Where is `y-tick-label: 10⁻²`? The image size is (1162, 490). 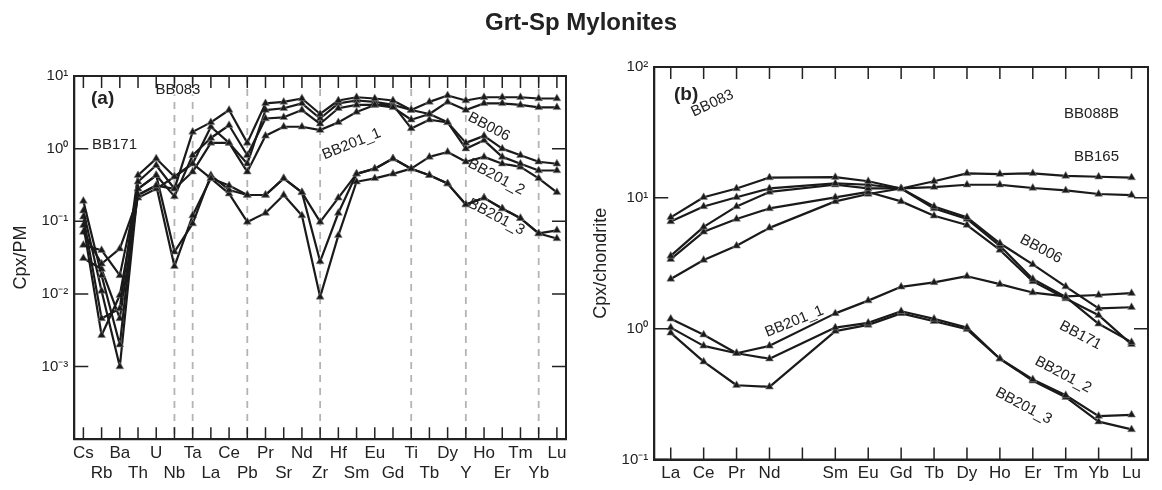
y-tick-label: 10⁻² is located at coordinates (55, 293).